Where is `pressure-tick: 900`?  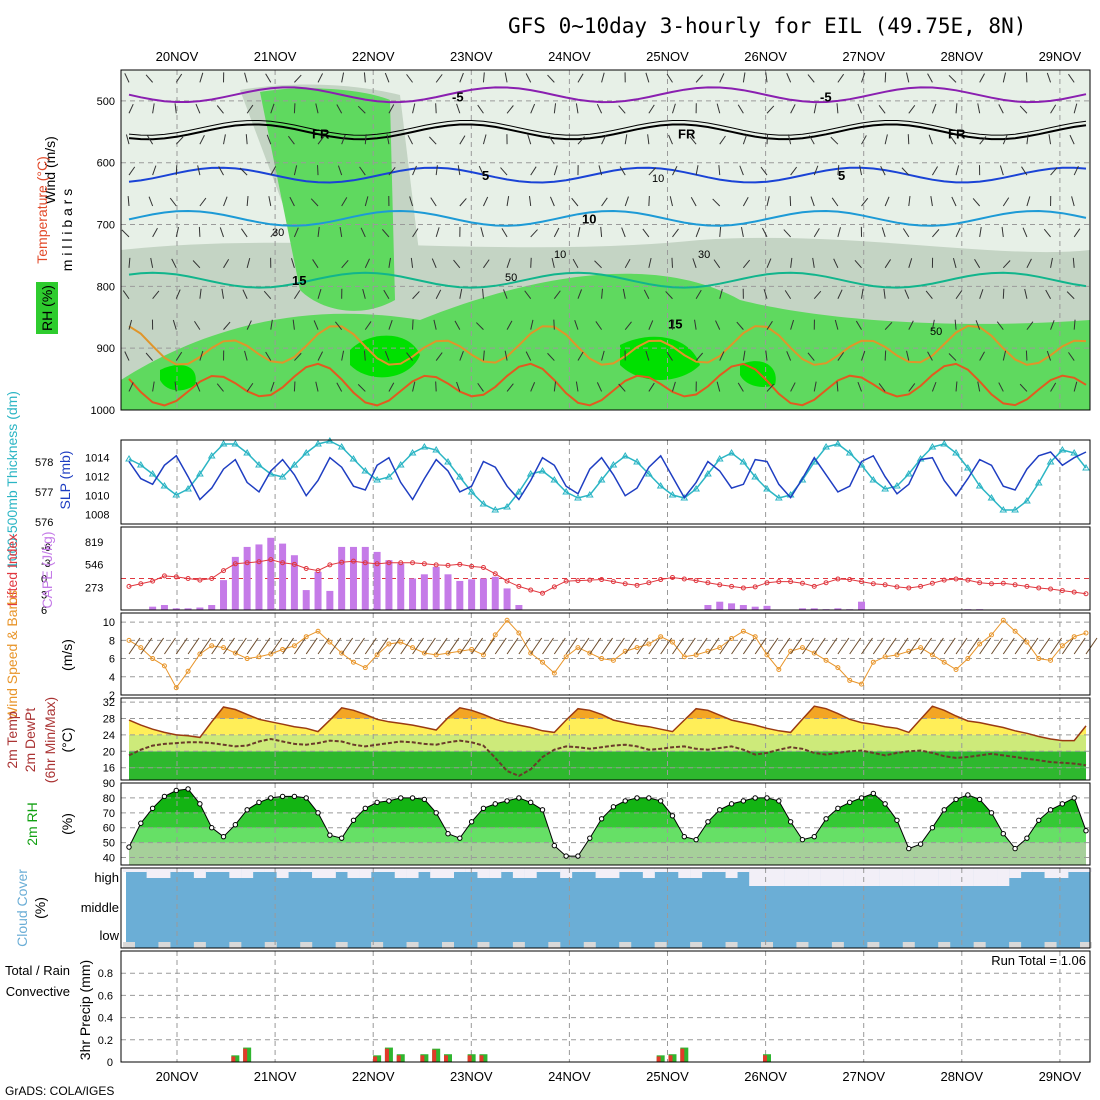 pressure-tick: 900 is located at coordinates (106, 349).